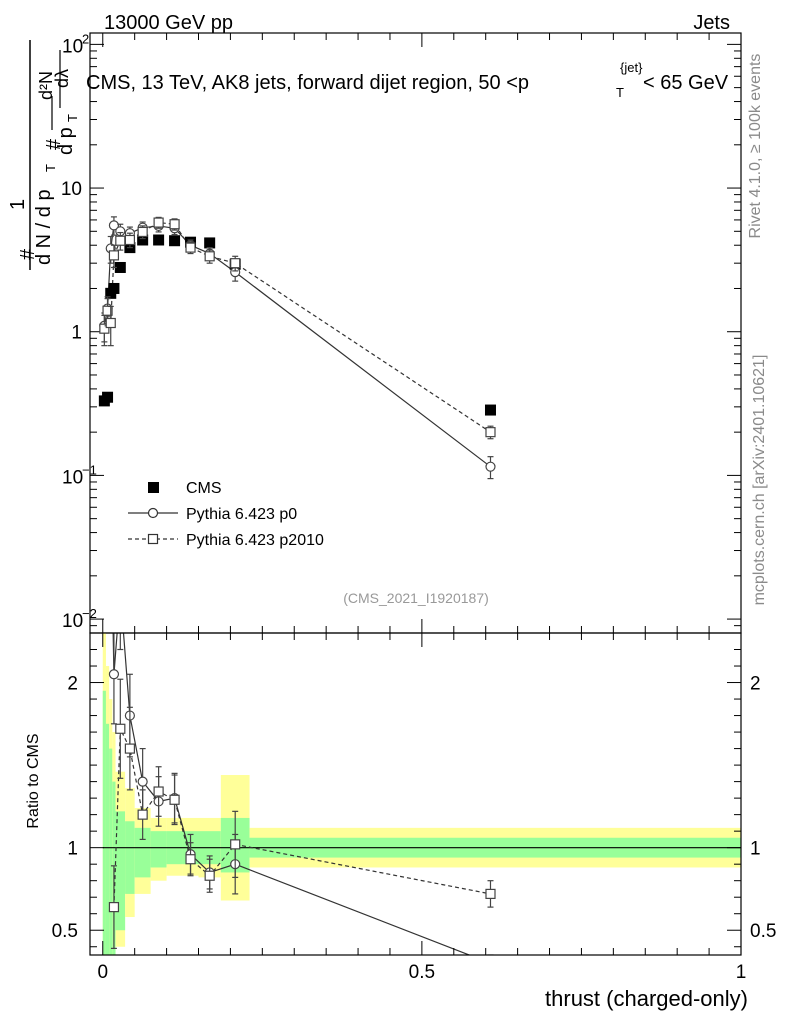 Image resolution: width=786 pixels, height=1024 pixels. What do you see at coordinates (62, 78) in the screenshot?
I see `ylabel-dlambda: dλ` at bounding box center [62, 78].